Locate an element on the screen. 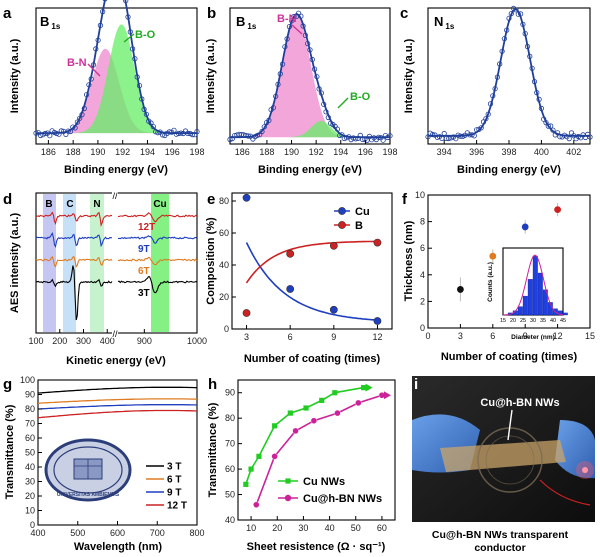  x-e-tick-label: 3 is located at coordinates (246, 337).